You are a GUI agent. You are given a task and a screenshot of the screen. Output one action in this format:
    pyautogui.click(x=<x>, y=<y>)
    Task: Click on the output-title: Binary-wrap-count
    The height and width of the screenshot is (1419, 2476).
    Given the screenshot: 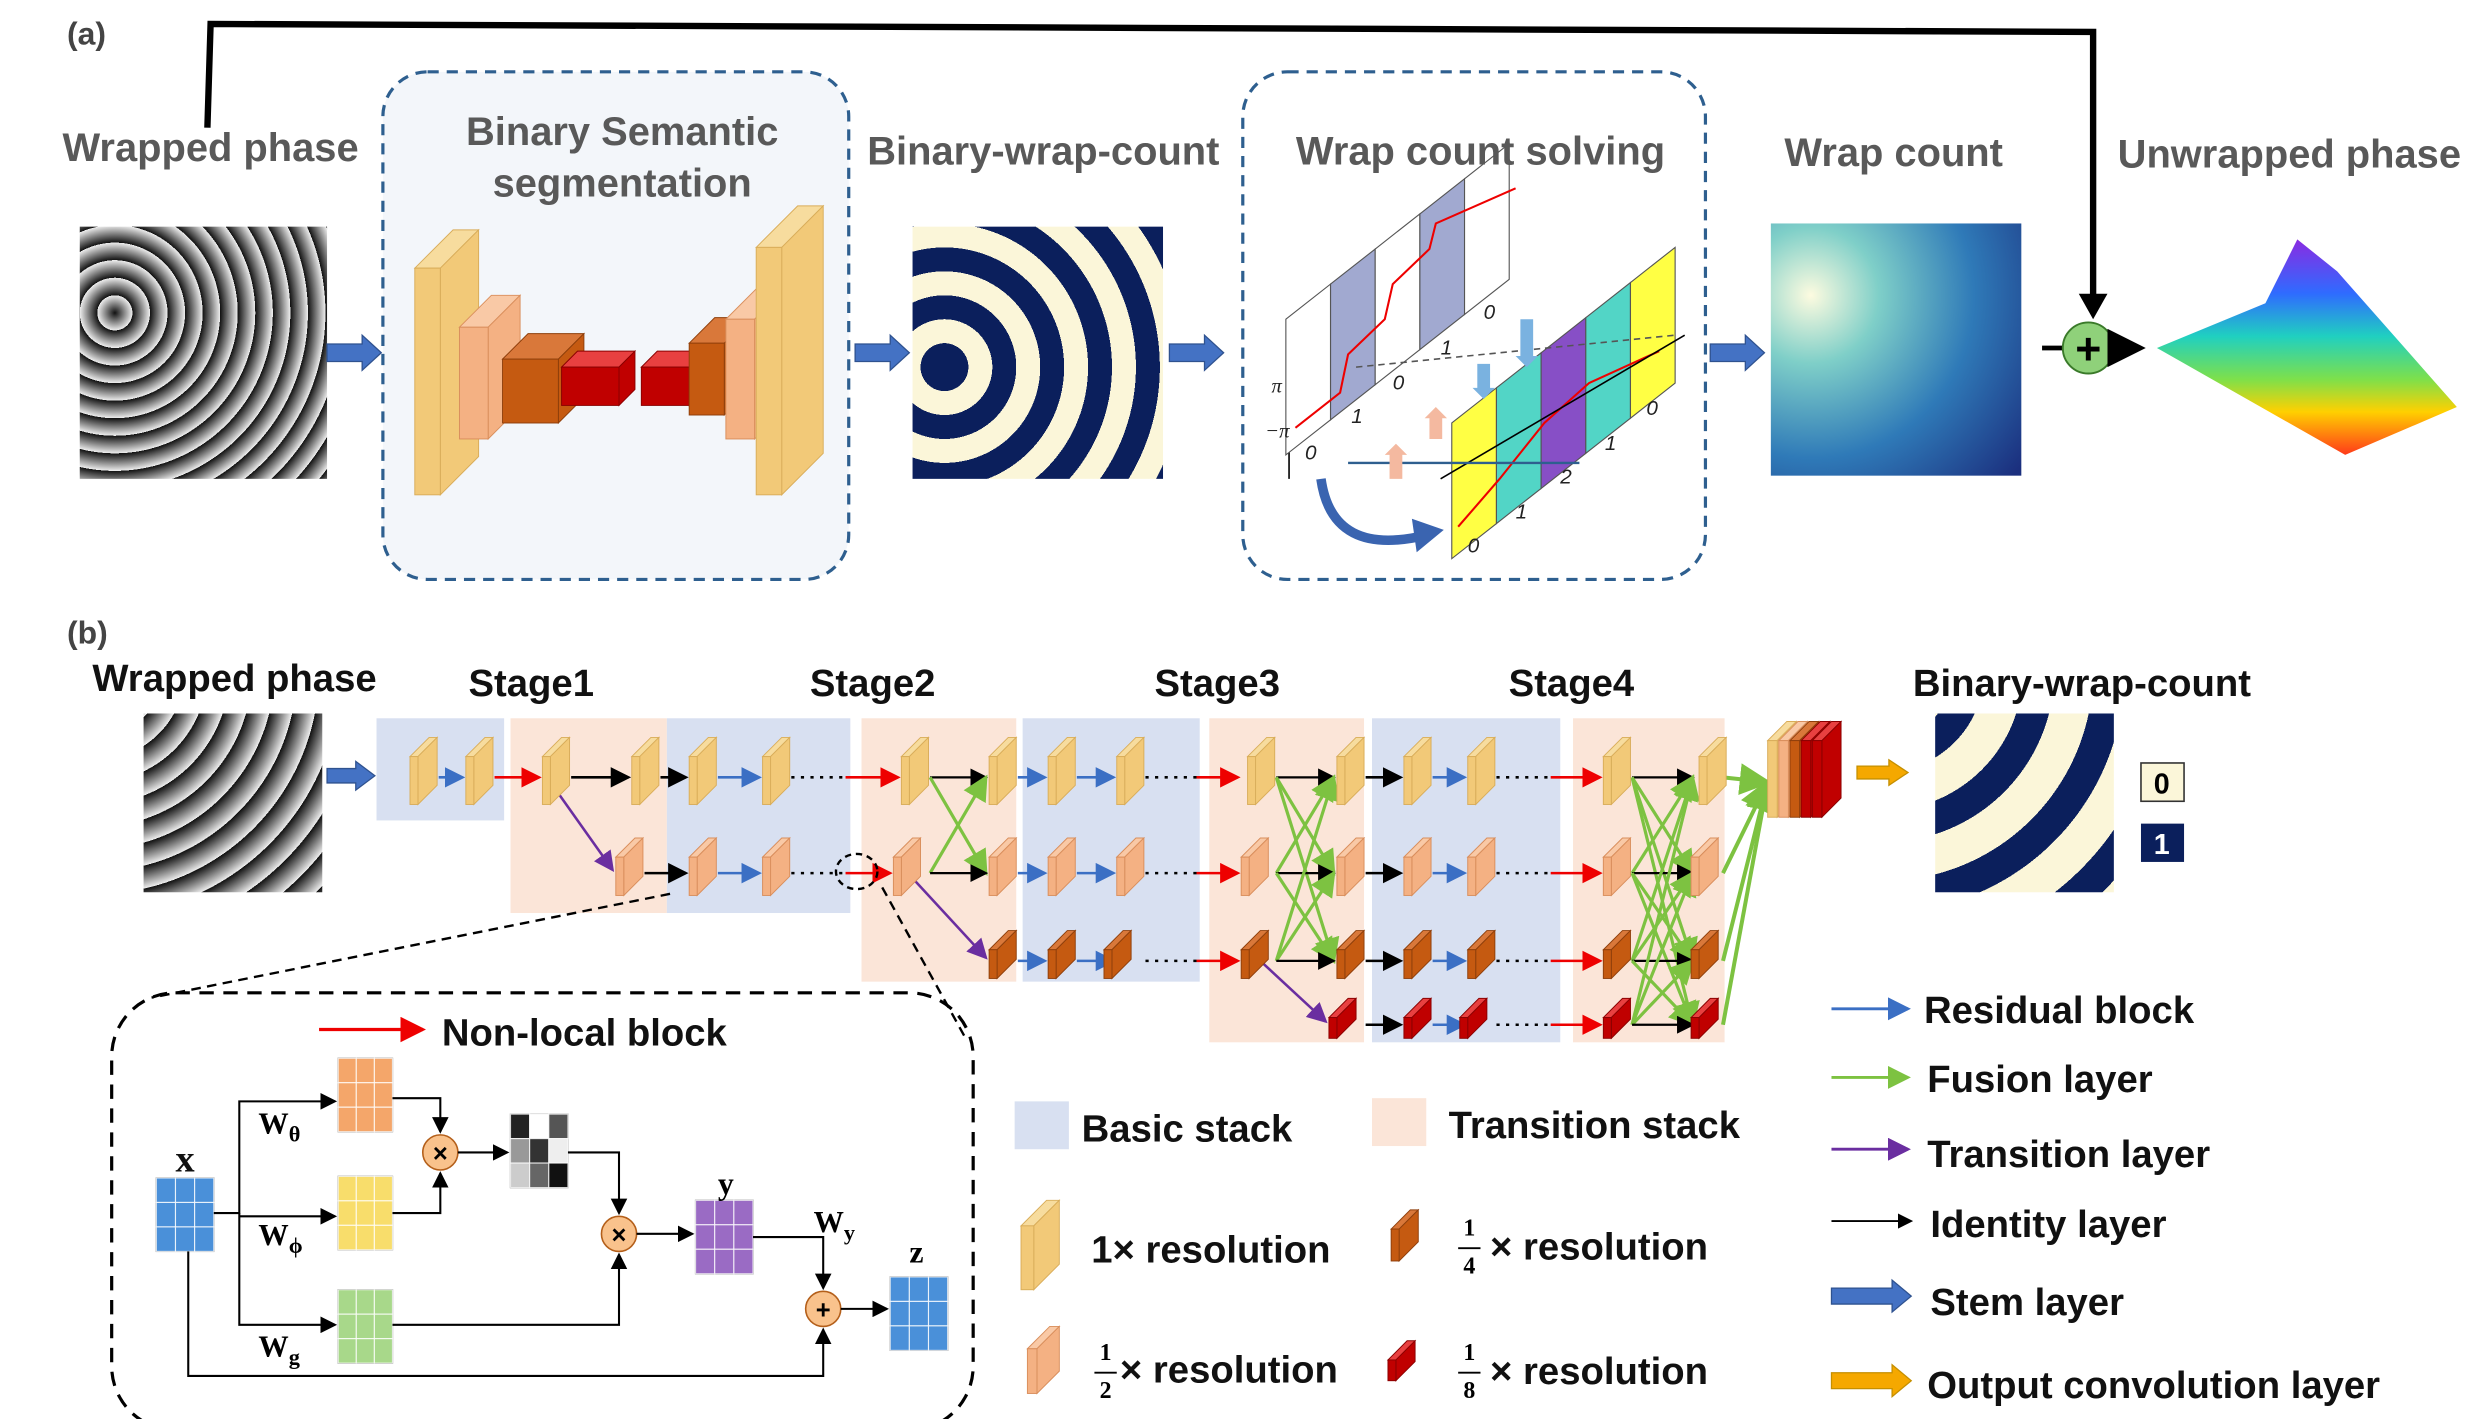 What is the action you would take?
    pyautogui.click(x=2082, y=683)
    